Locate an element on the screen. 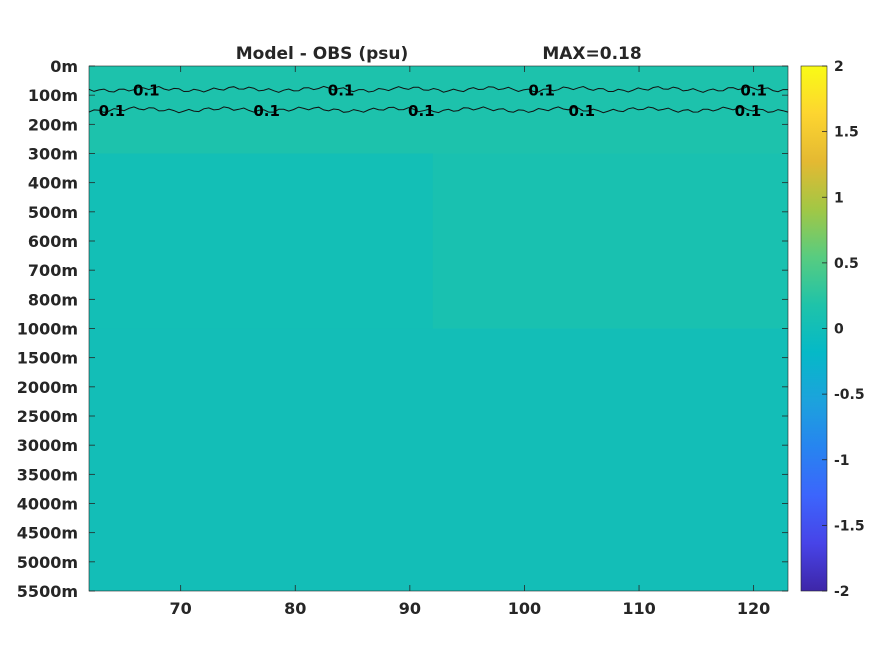 The height and width of the screenshot is (656, 875). y-tick-label: 1000m is located at coordinates (47, 329).